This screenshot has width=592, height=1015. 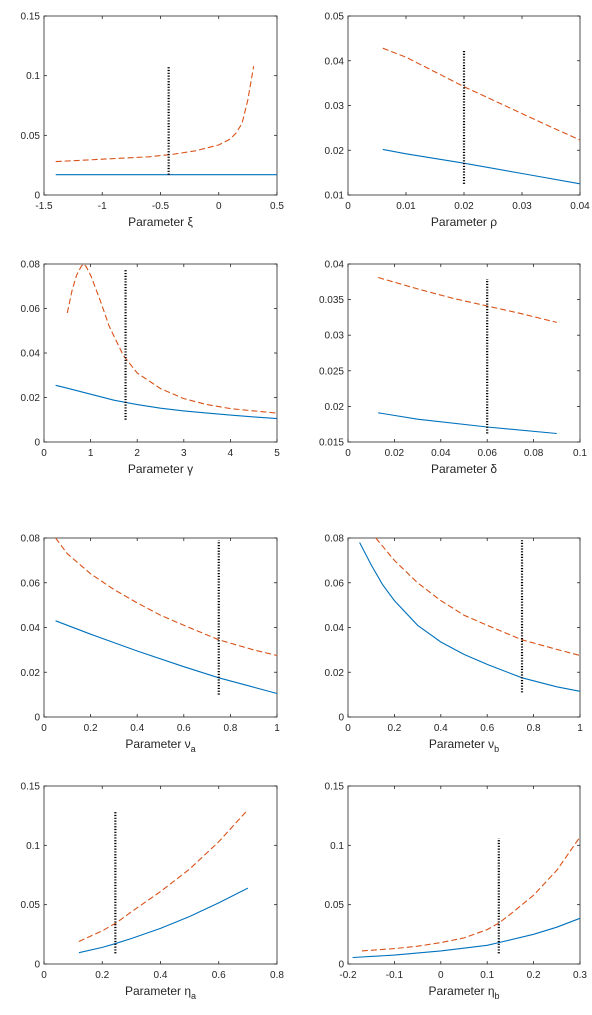 I want to click on x-tick-label: -0.1, so click(x=395, y=975).